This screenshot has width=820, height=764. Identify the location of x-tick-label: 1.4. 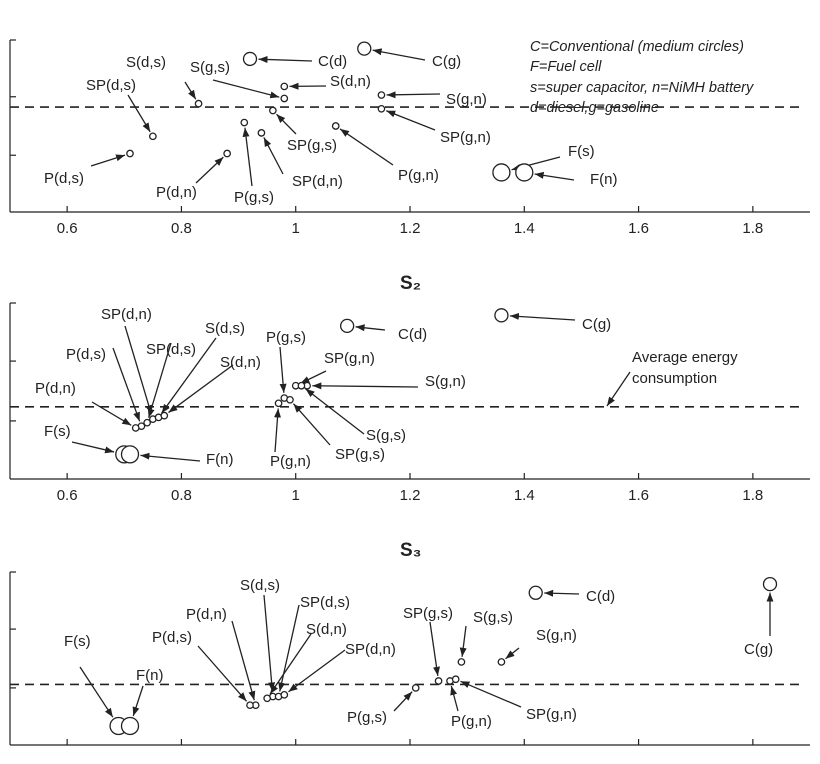
(524, 228).